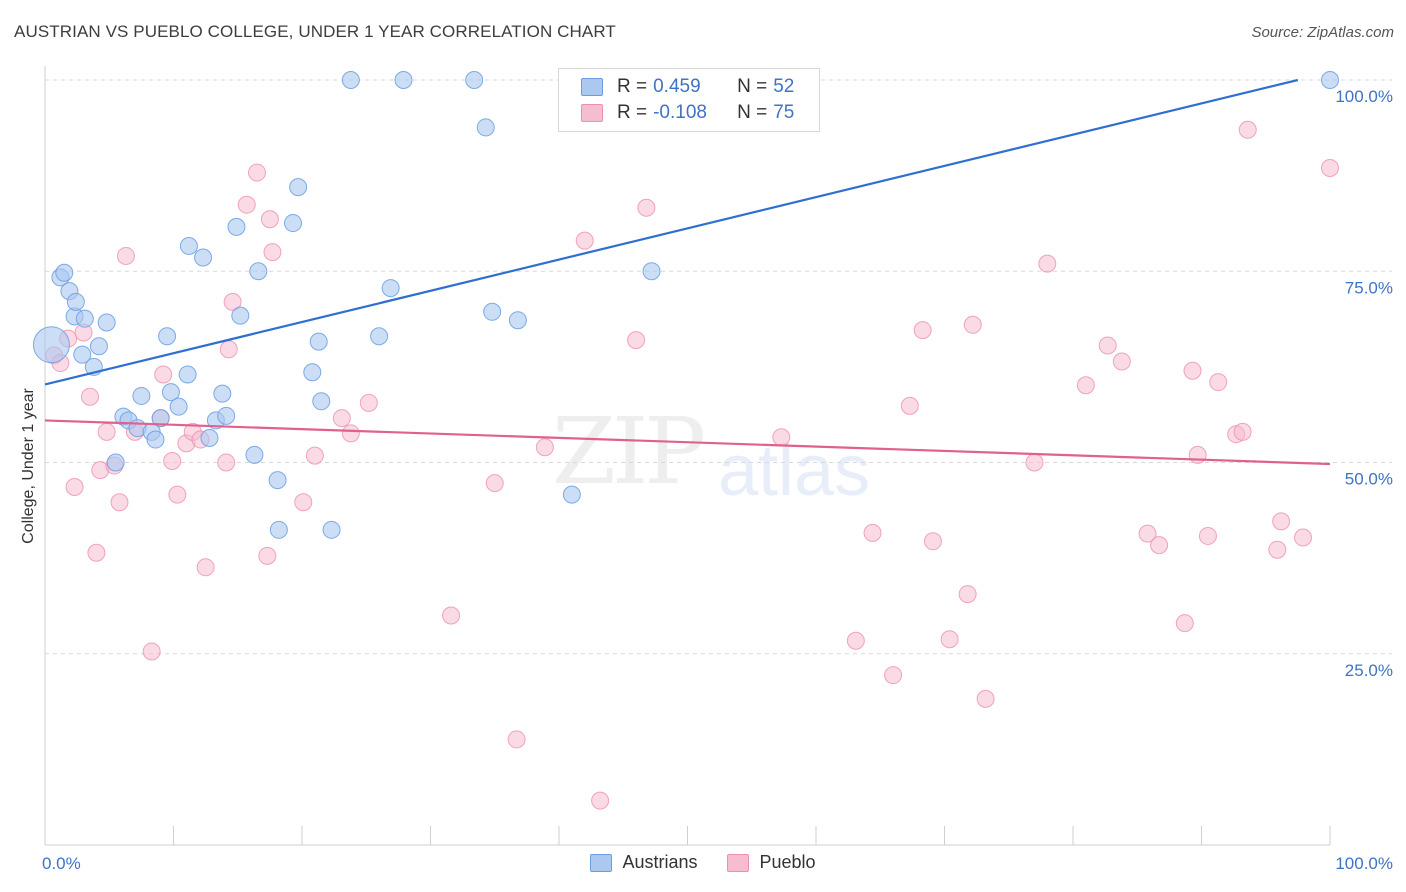  I want to click on pueblo-trend-line, so click(687, 442).